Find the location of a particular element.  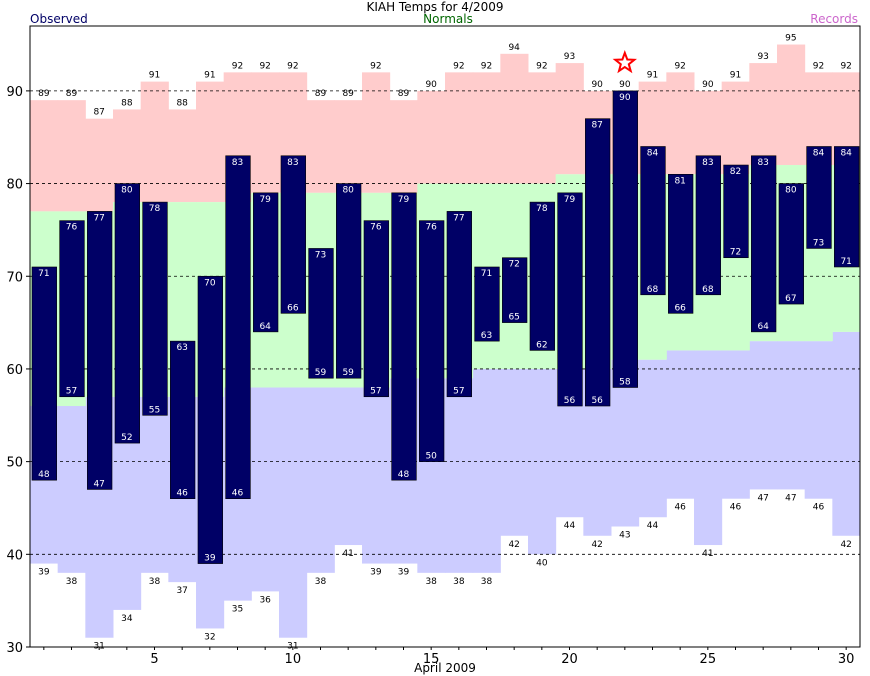

observed-low-label: 56 is located at coordinates (597, 401).